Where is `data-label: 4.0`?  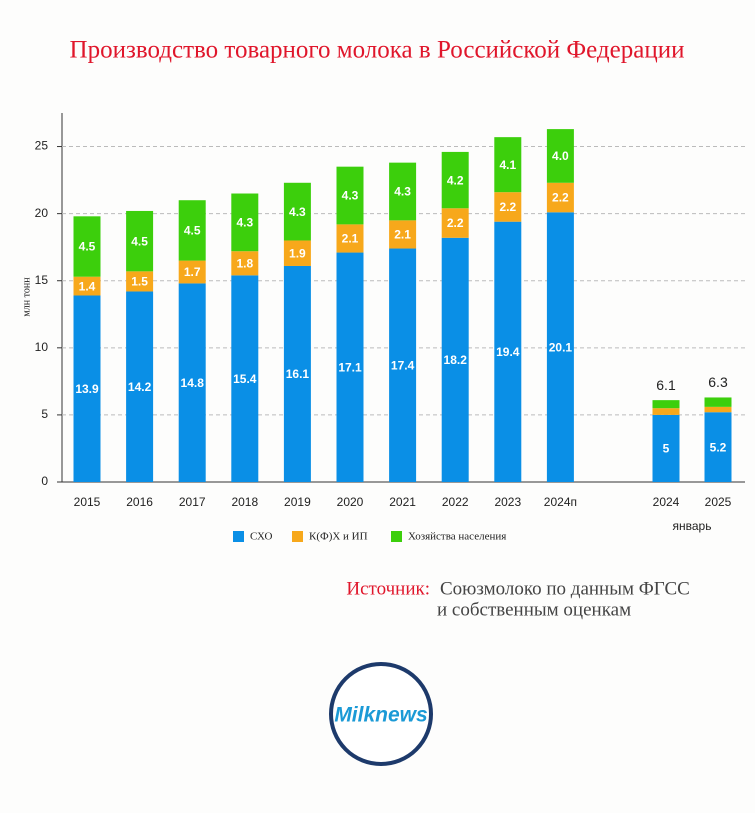
data-label: 4.0 is located at coordinates (560, 156).